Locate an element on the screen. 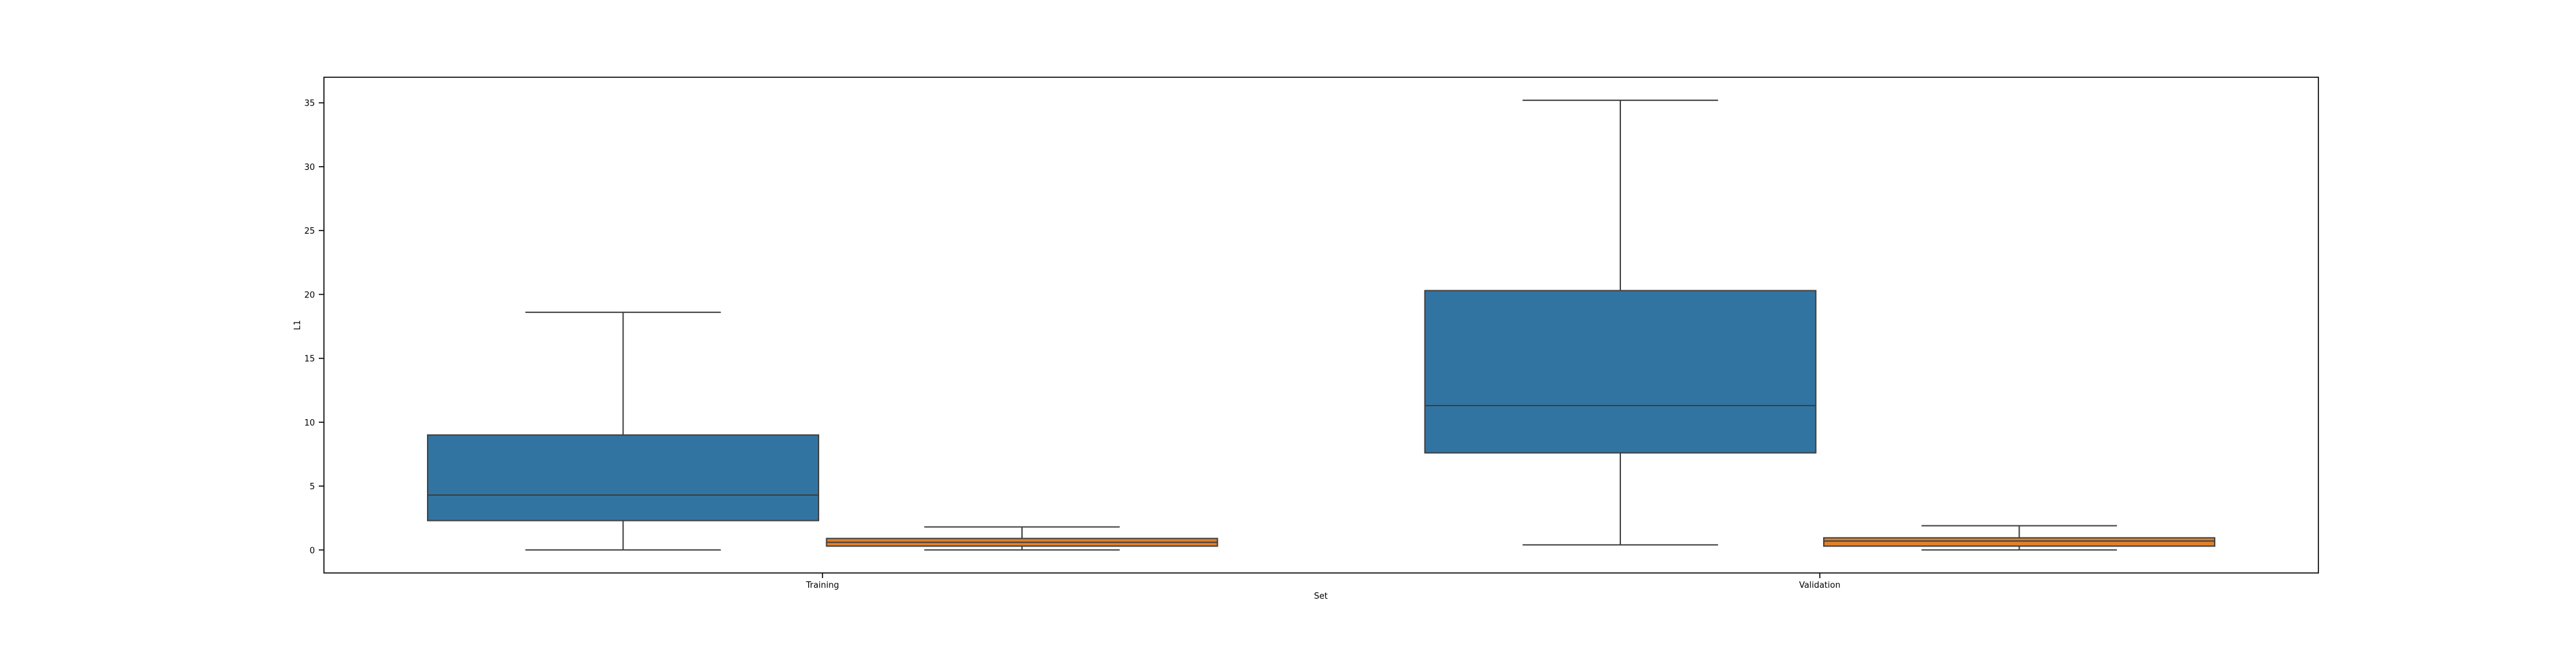 The image size is (2576, 647). y-tick-label: 35 is located at coordinates (309, 104).